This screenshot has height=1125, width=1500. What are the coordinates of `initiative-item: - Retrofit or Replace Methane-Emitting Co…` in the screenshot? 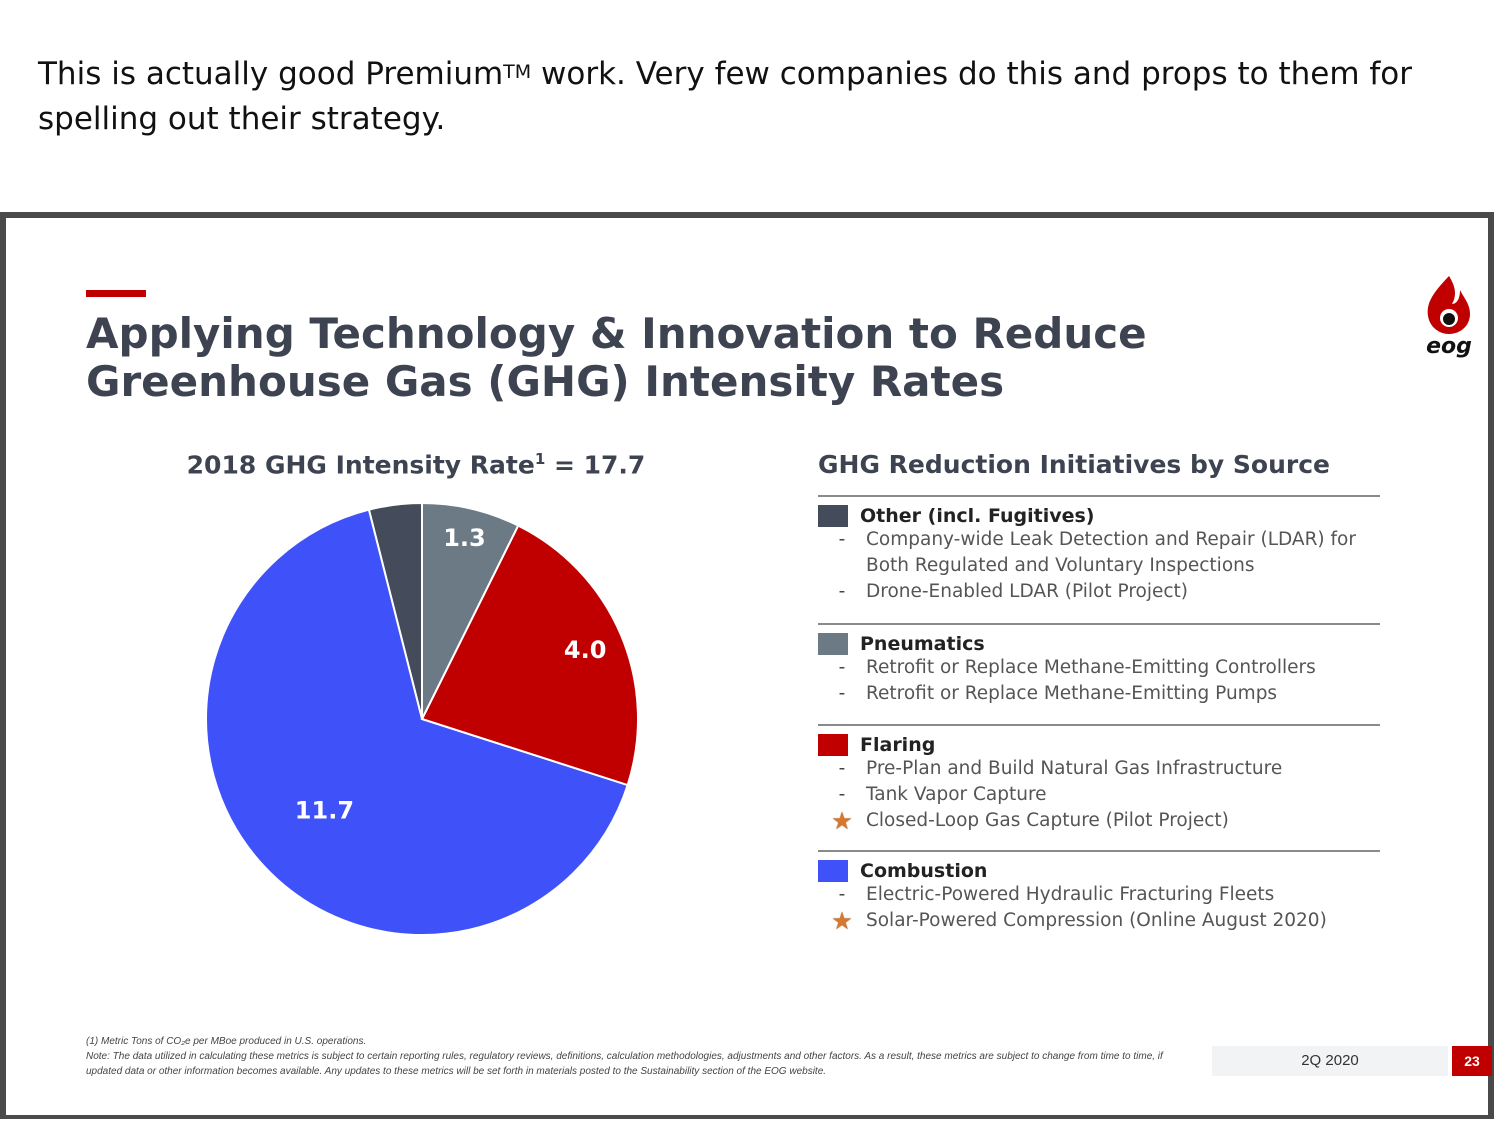 It's located at (1099, 668).